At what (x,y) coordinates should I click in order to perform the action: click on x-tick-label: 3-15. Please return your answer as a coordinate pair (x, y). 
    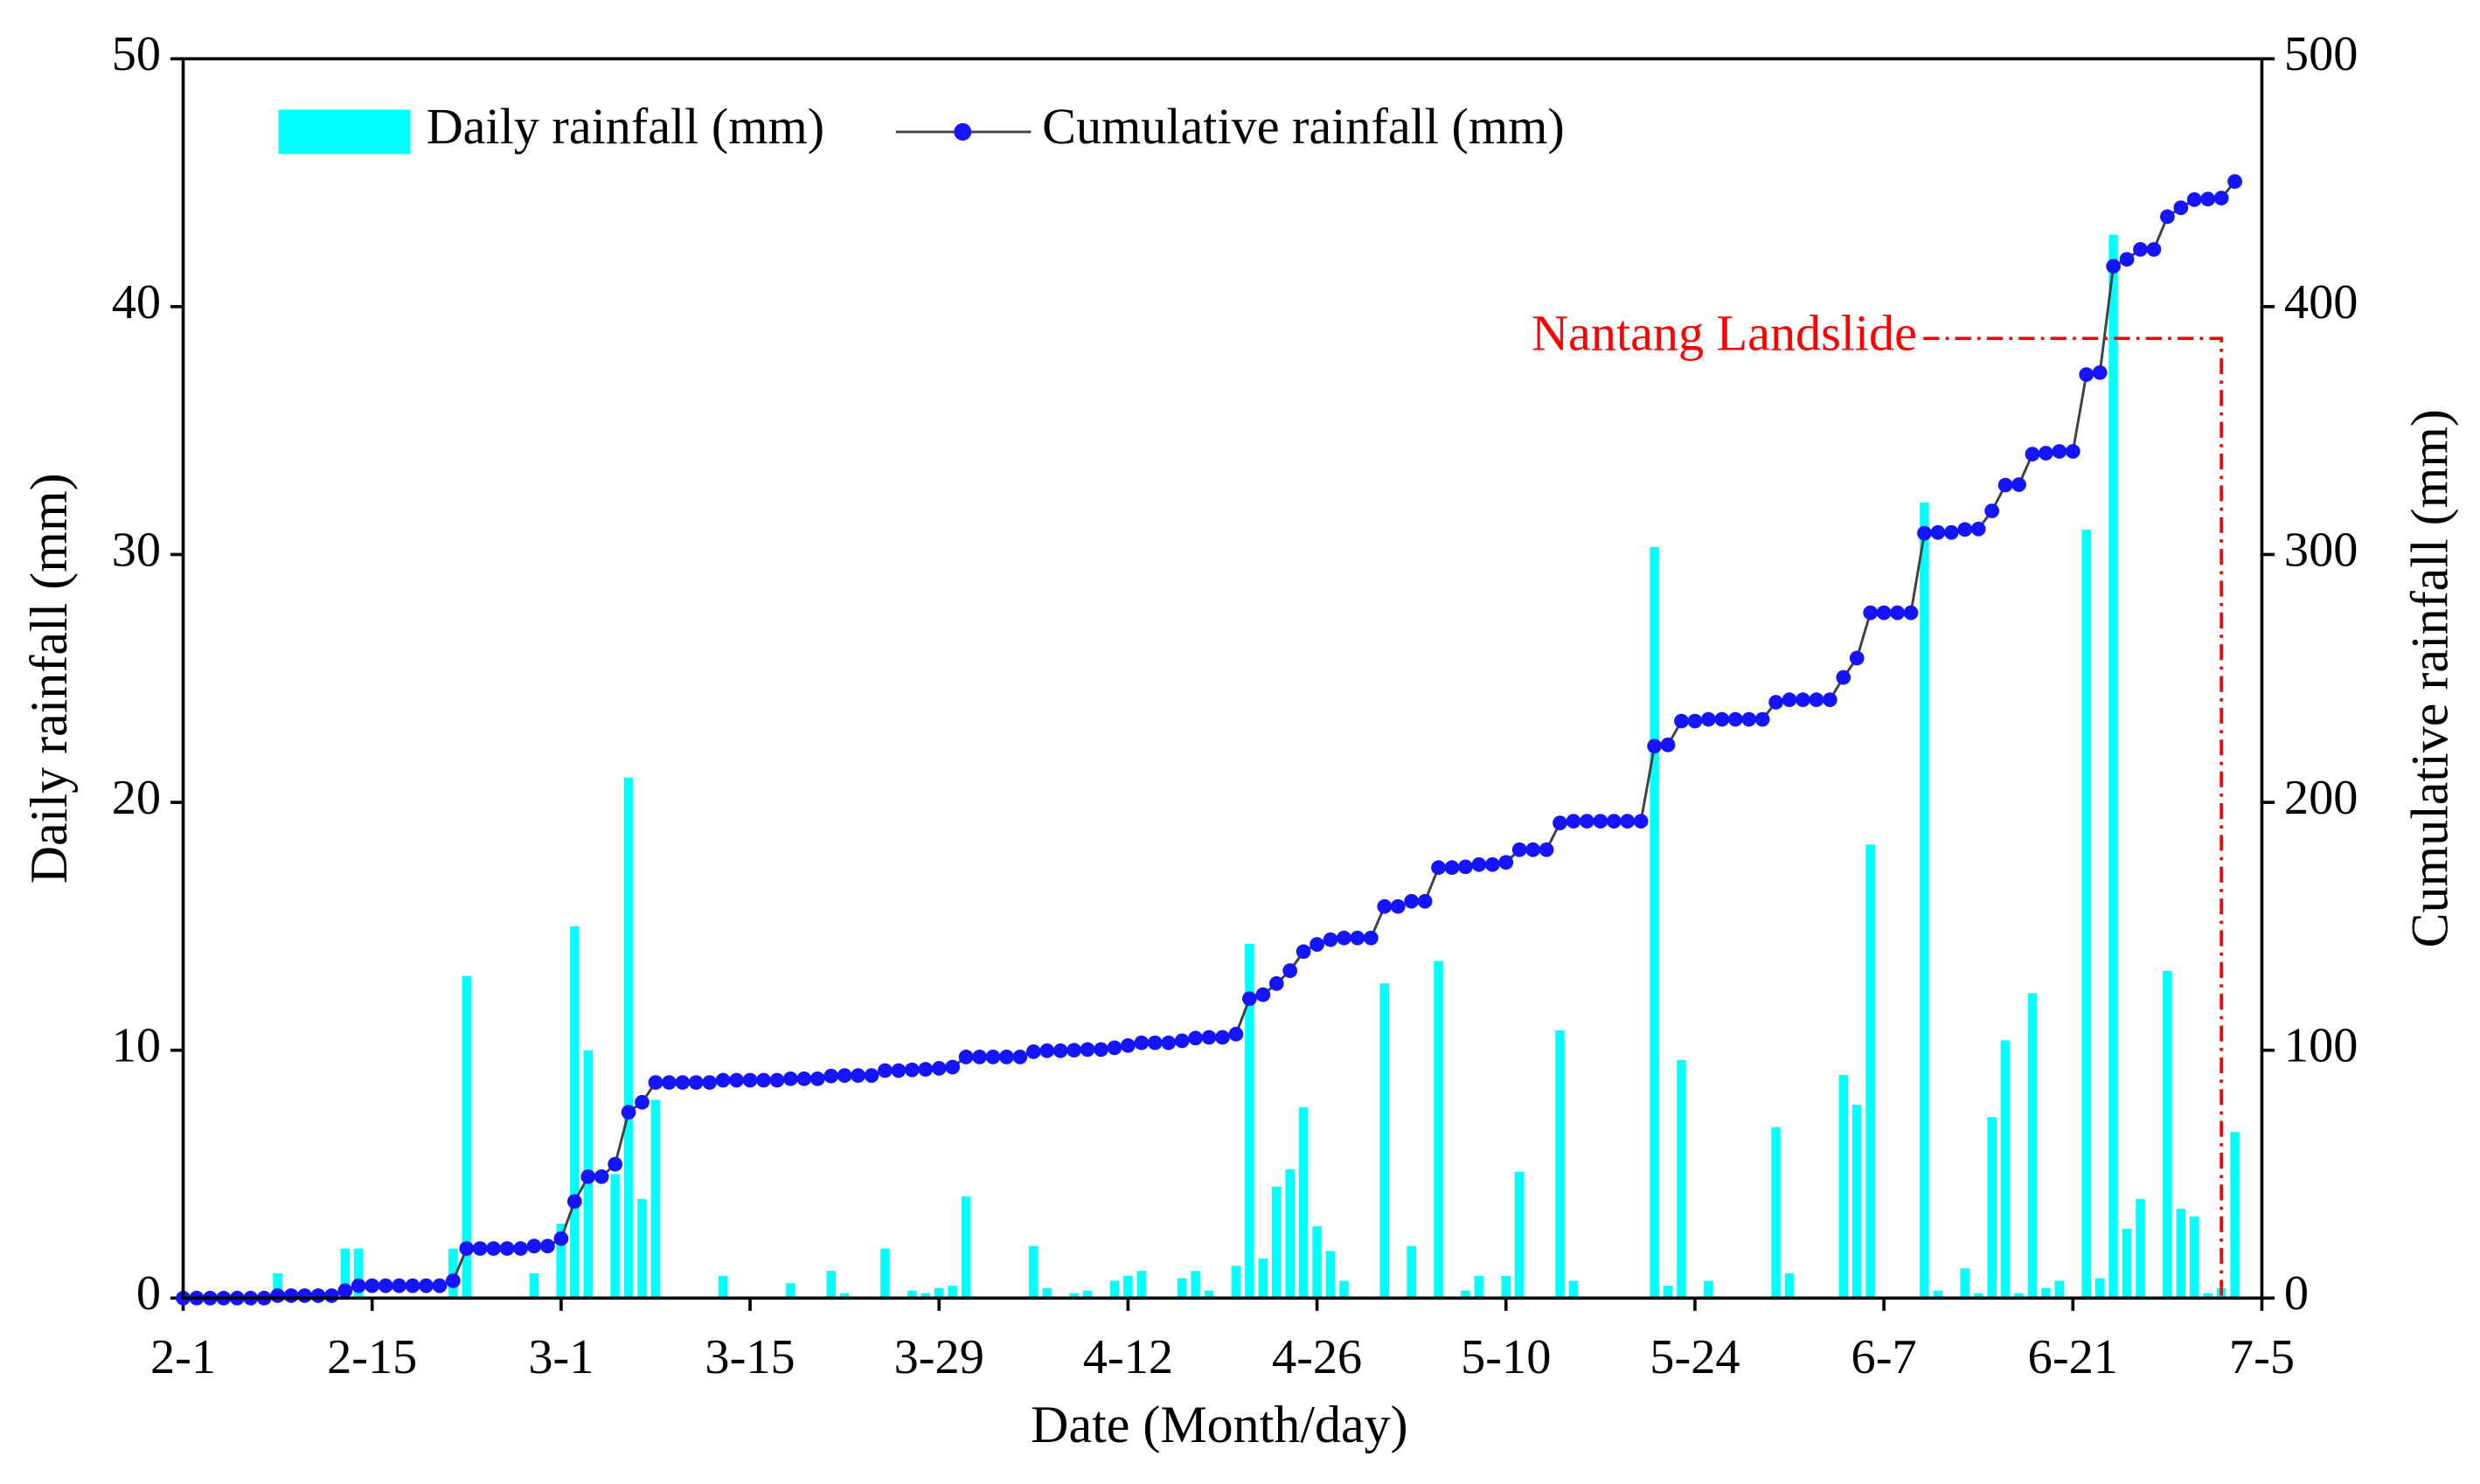
    Looking at the image, I should click on (750, 1357).